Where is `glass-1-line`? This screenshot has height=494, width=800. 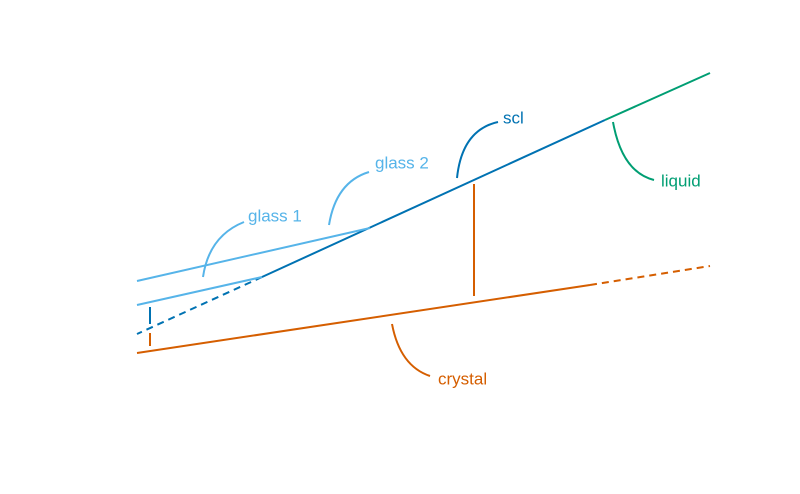 glass-1-line is located at coordinates (199, 291).